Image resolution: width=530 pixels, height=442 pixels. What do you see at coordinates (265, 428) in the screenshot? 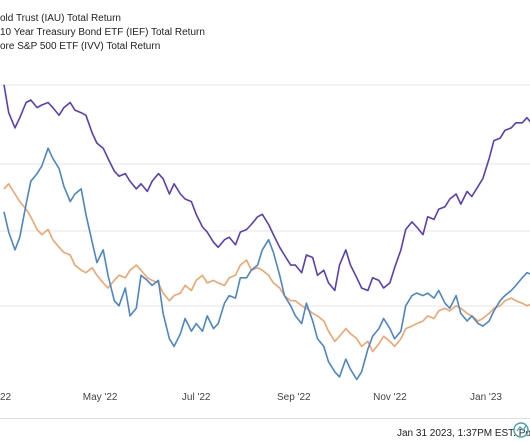
I see `footer: Jan 31 2023, 1:37PM EST. Powered by` at bounding box center [265, 428].